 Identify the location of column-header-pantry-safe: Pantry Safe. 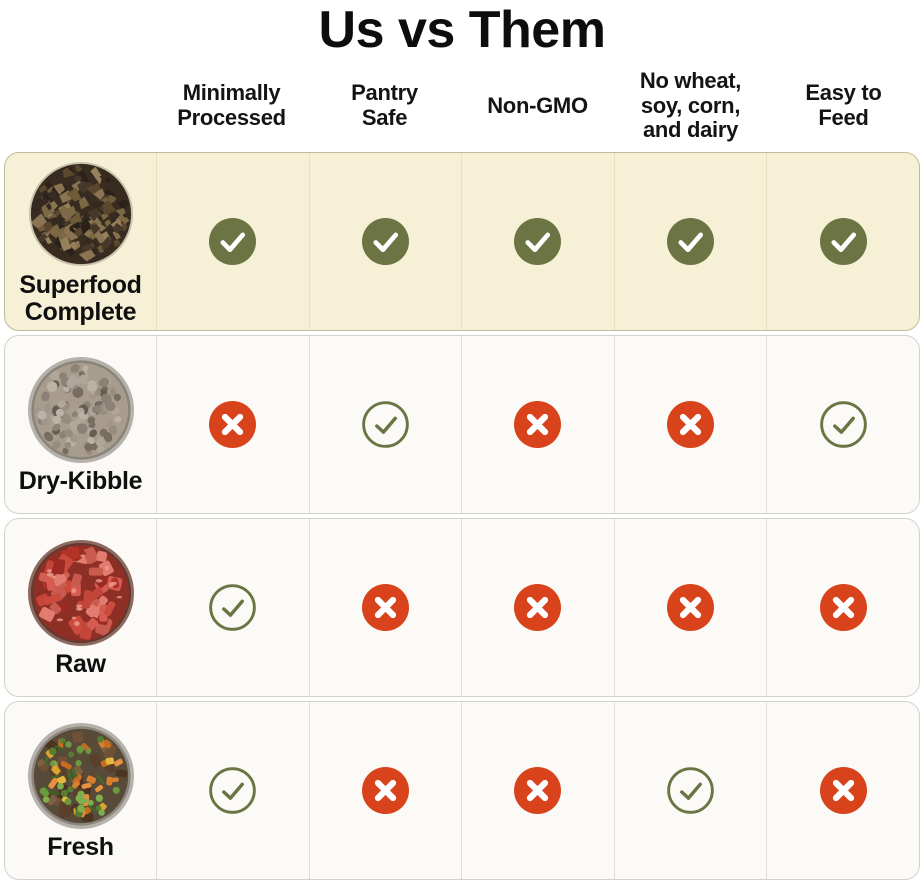
(384, 105).